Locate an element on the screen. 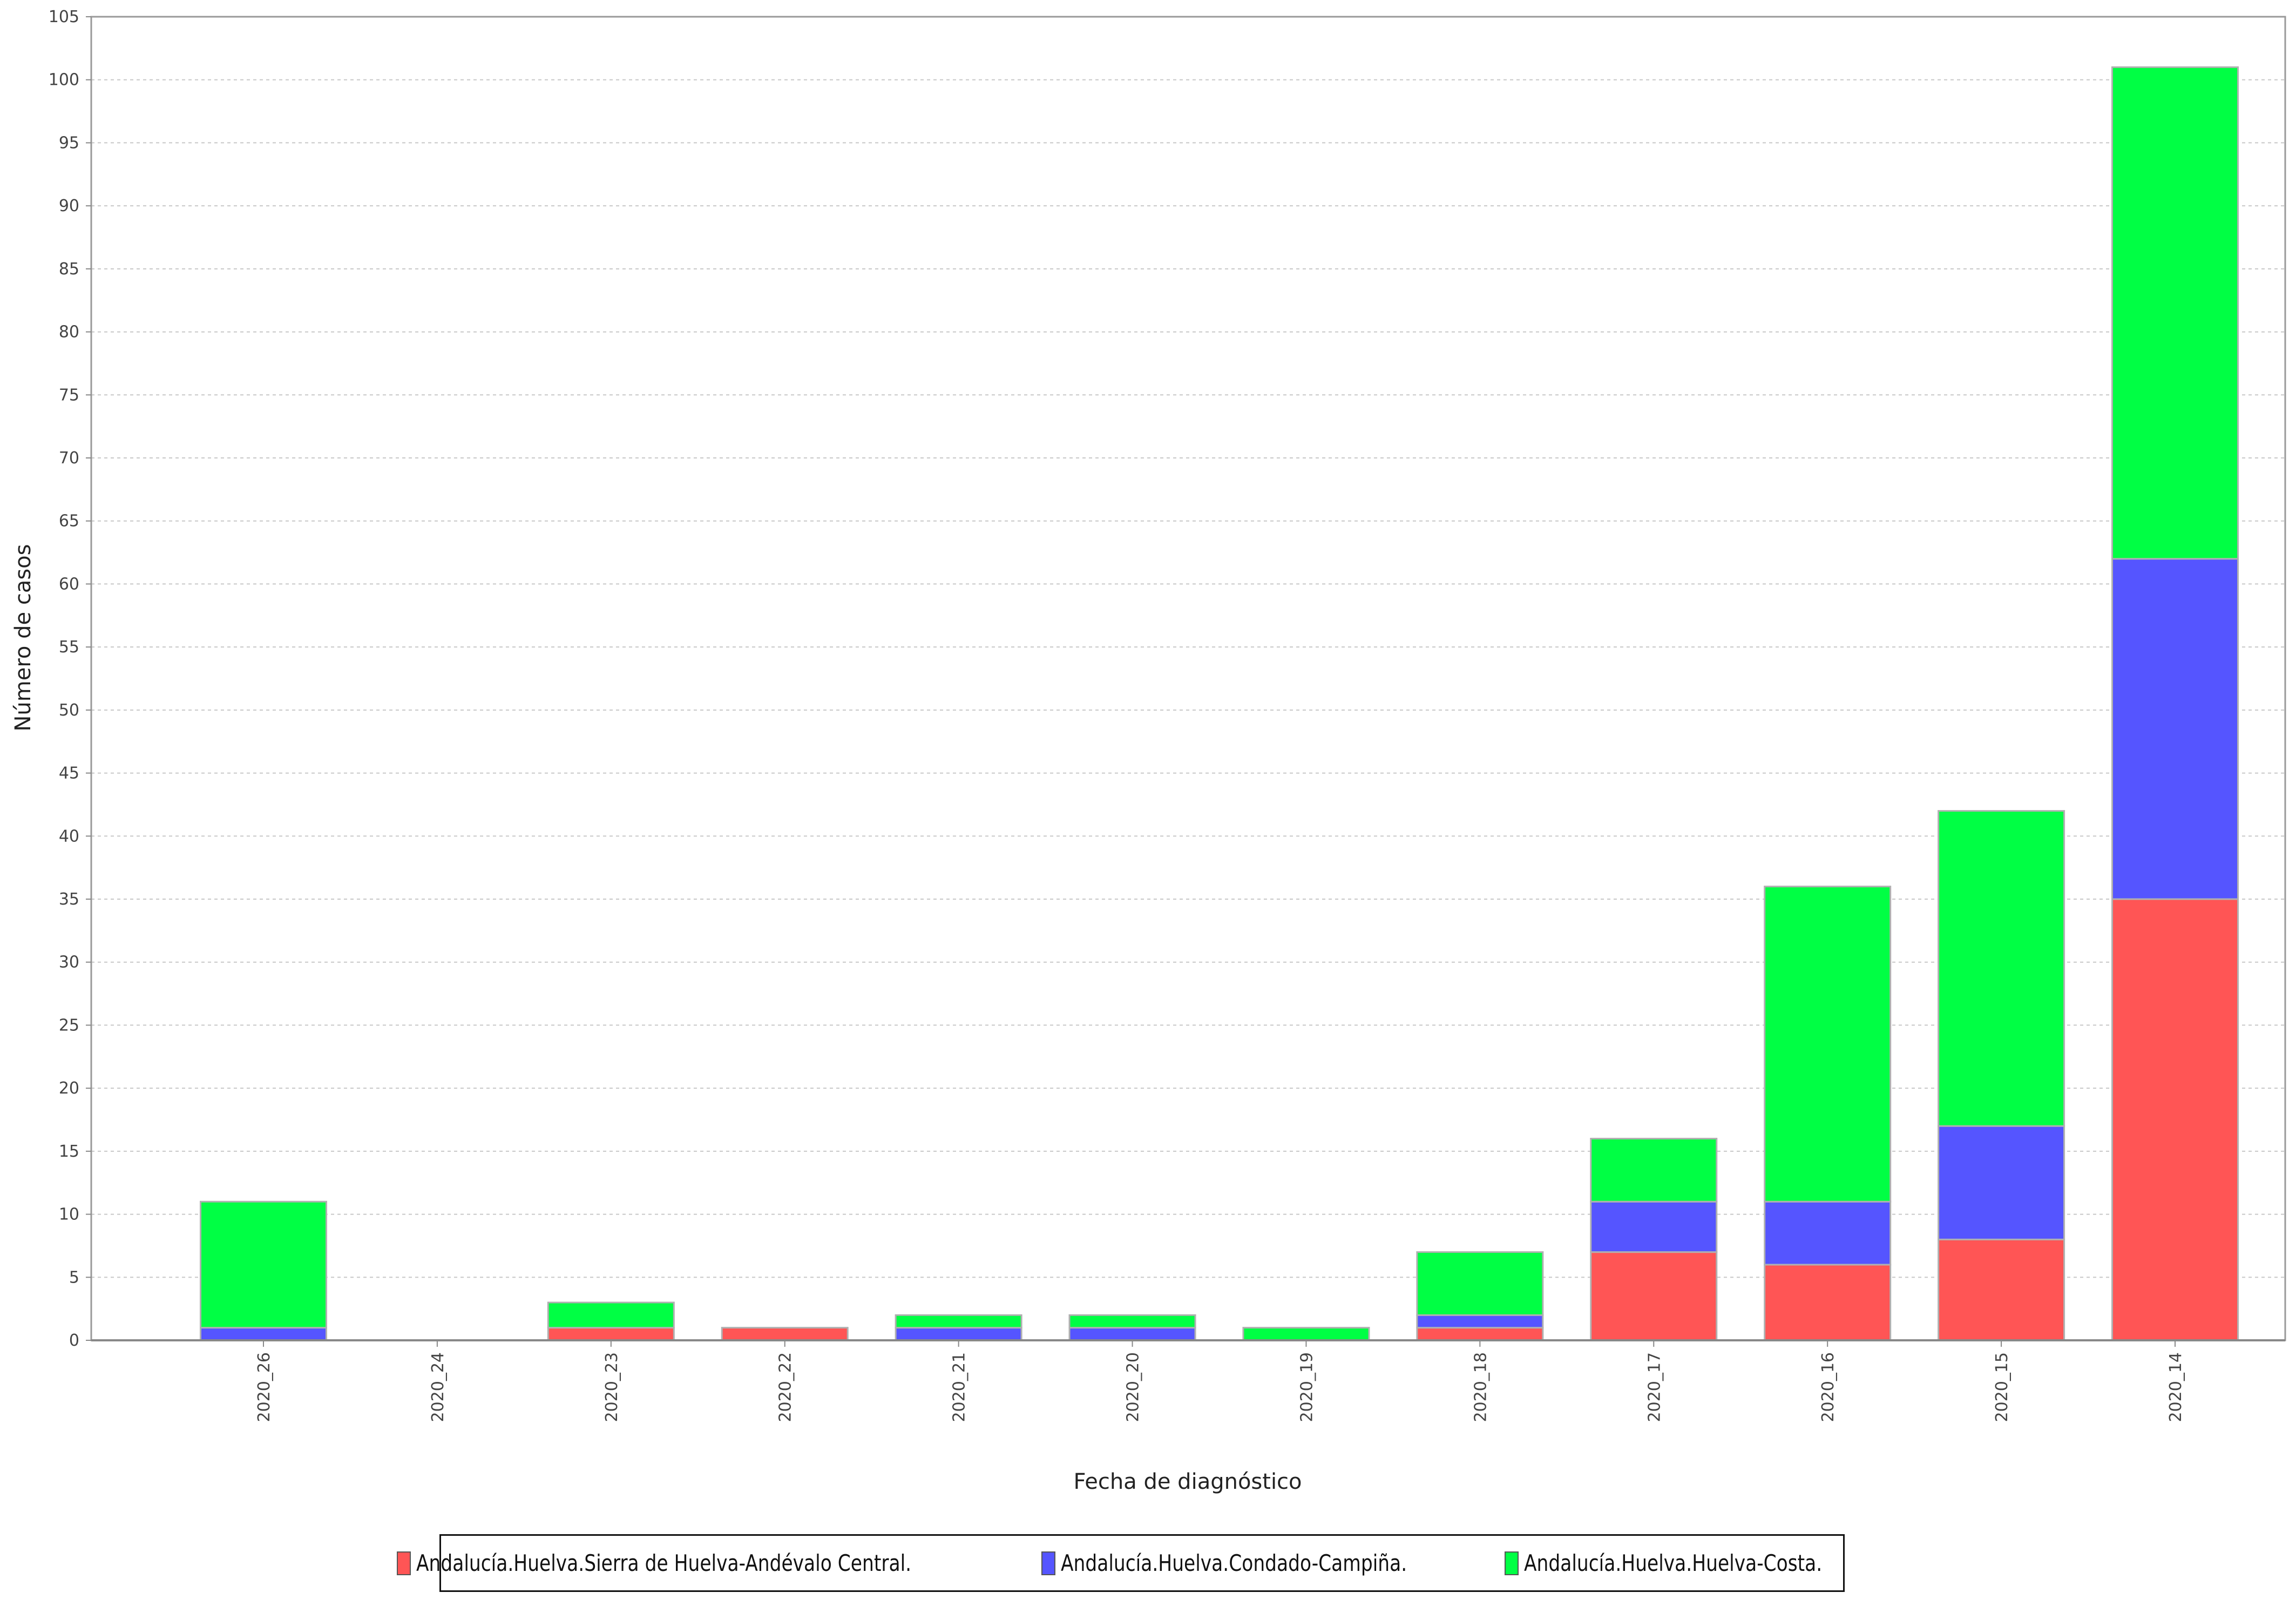 This screenshot has width=2296, height=1606. x-tick-label-2020_14: 2020_14 is located at coordinates (2175, 1387).